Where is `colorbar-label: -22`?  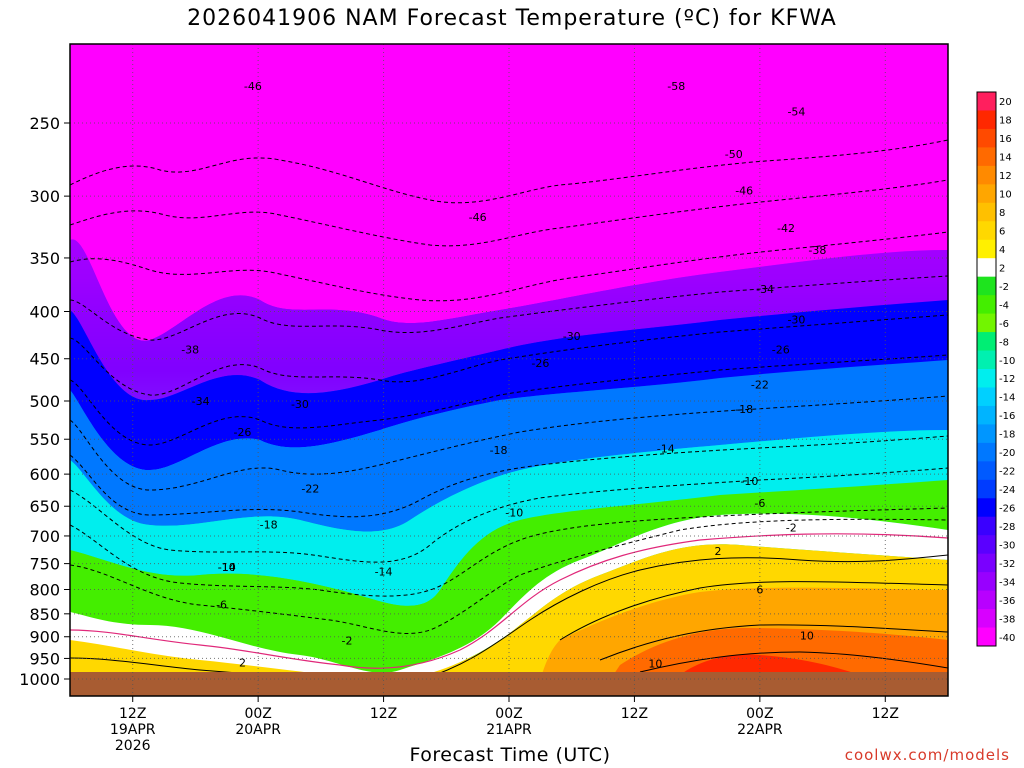
colorbar-label: -22 is located at coordinates (1007, 472).